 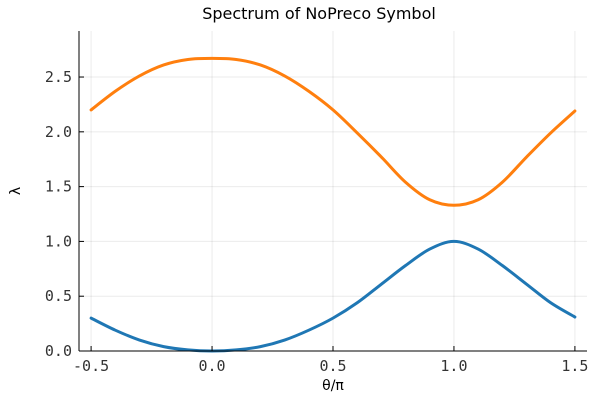 What do you see at coordinates (332, 366) in the screenshot?
I see `x-tick-label: 0.5` at bounding box center [332, 366].